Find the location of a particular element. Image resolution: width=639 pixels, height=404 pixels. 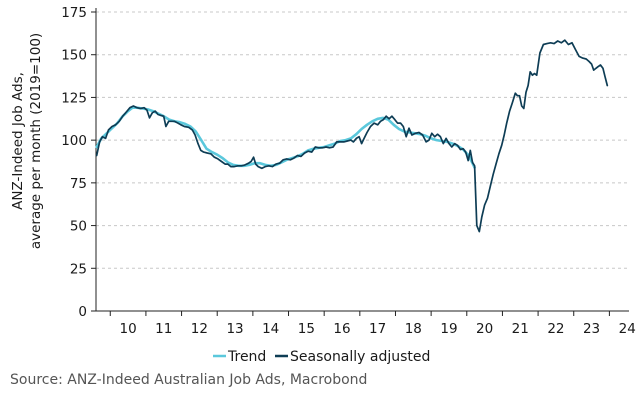

x-tick-label: 17 is located at coordinates (377, 329).